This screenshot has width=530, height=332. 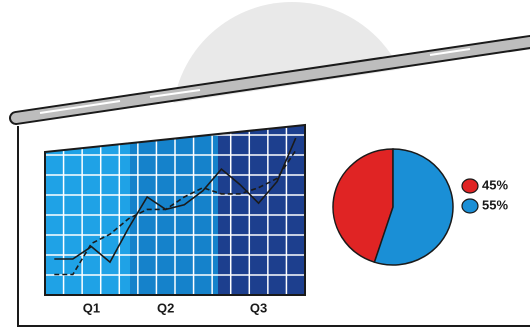 What do you see at coordinates (495, 204) in the screenshot?
I see `legend-label: 55%` at bounding box center [495, 204].